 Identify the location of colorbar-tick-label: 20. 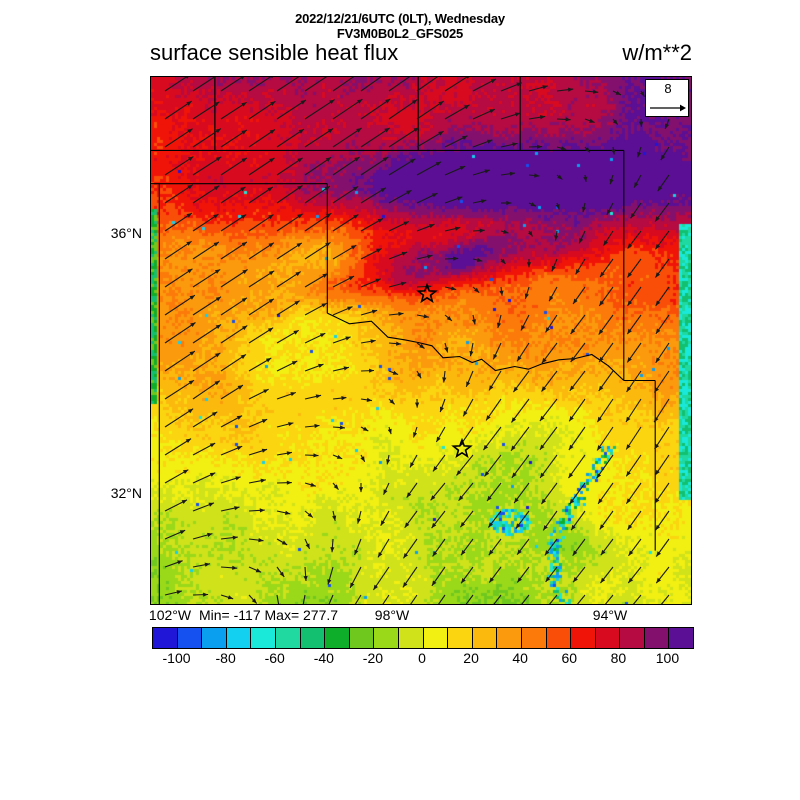
(471, 658).